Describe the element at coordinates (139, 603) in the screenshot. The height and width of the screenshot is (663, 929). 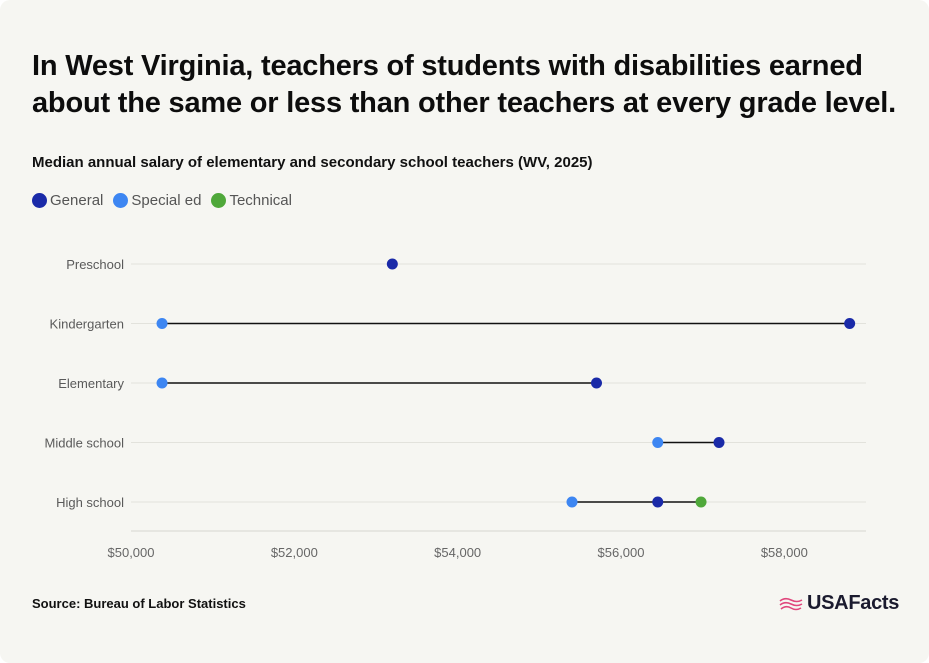
I see `source-note: Source: Bureau of Labor Statistics` at that location.